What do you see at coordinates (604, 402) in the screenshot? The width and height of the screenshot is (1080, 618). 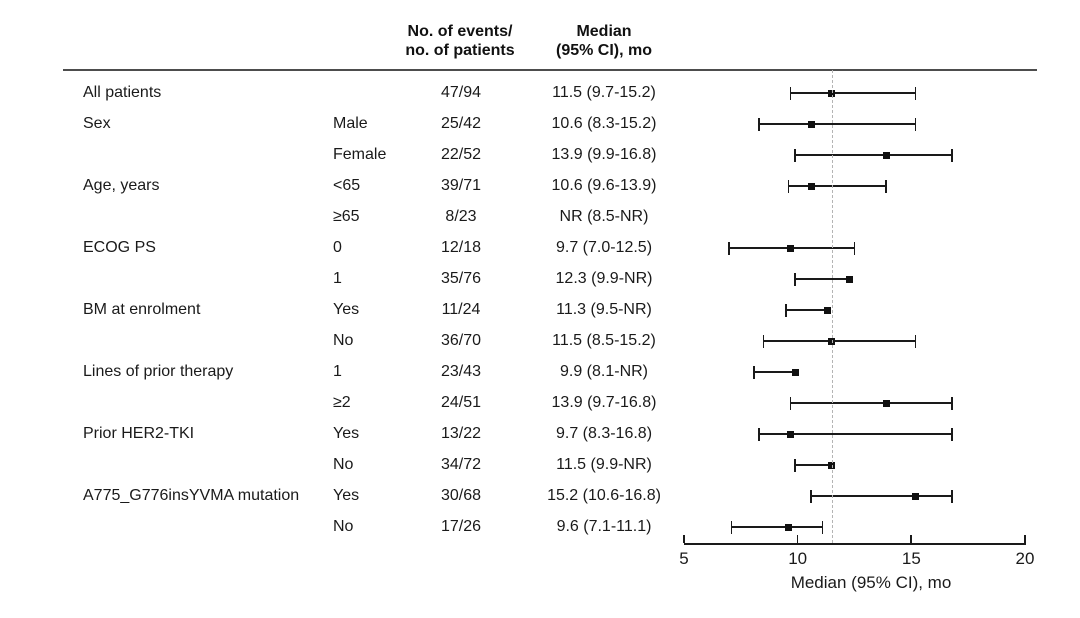 I see `row-median-value: 13.9 (9.7-16.8)` at bounding box center [604, 402].